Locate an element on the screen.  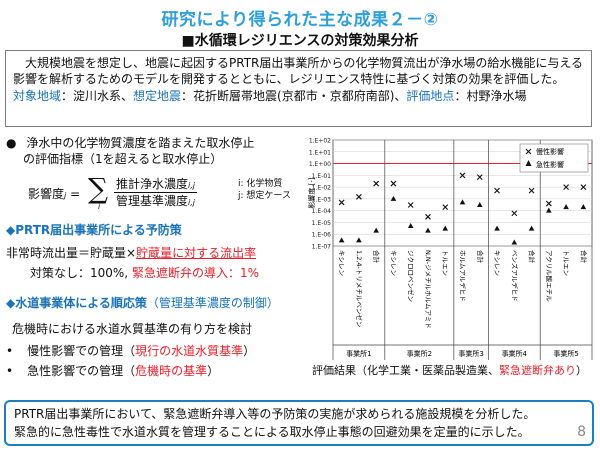
category-label: ベンズアルデヒド is located at coordinates (514, 276).